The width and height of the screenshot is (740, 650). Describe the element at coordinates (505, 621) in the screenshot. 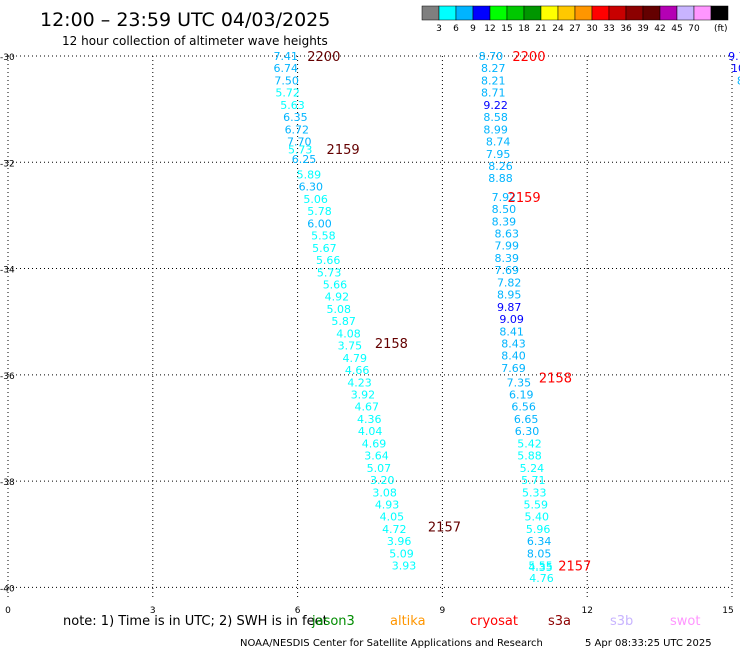

I see `satellite-legend: jason3 altika cryosat s3a s3b swot` at that location.